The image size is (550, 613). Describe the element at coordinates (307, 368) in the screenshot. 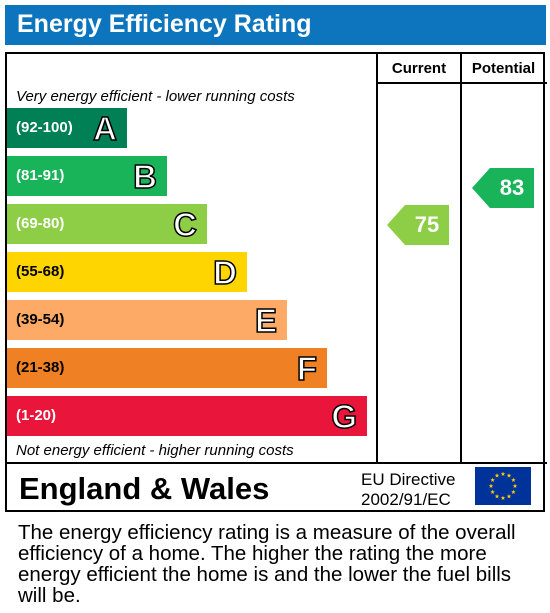

I see `band-letter: F` at that location.